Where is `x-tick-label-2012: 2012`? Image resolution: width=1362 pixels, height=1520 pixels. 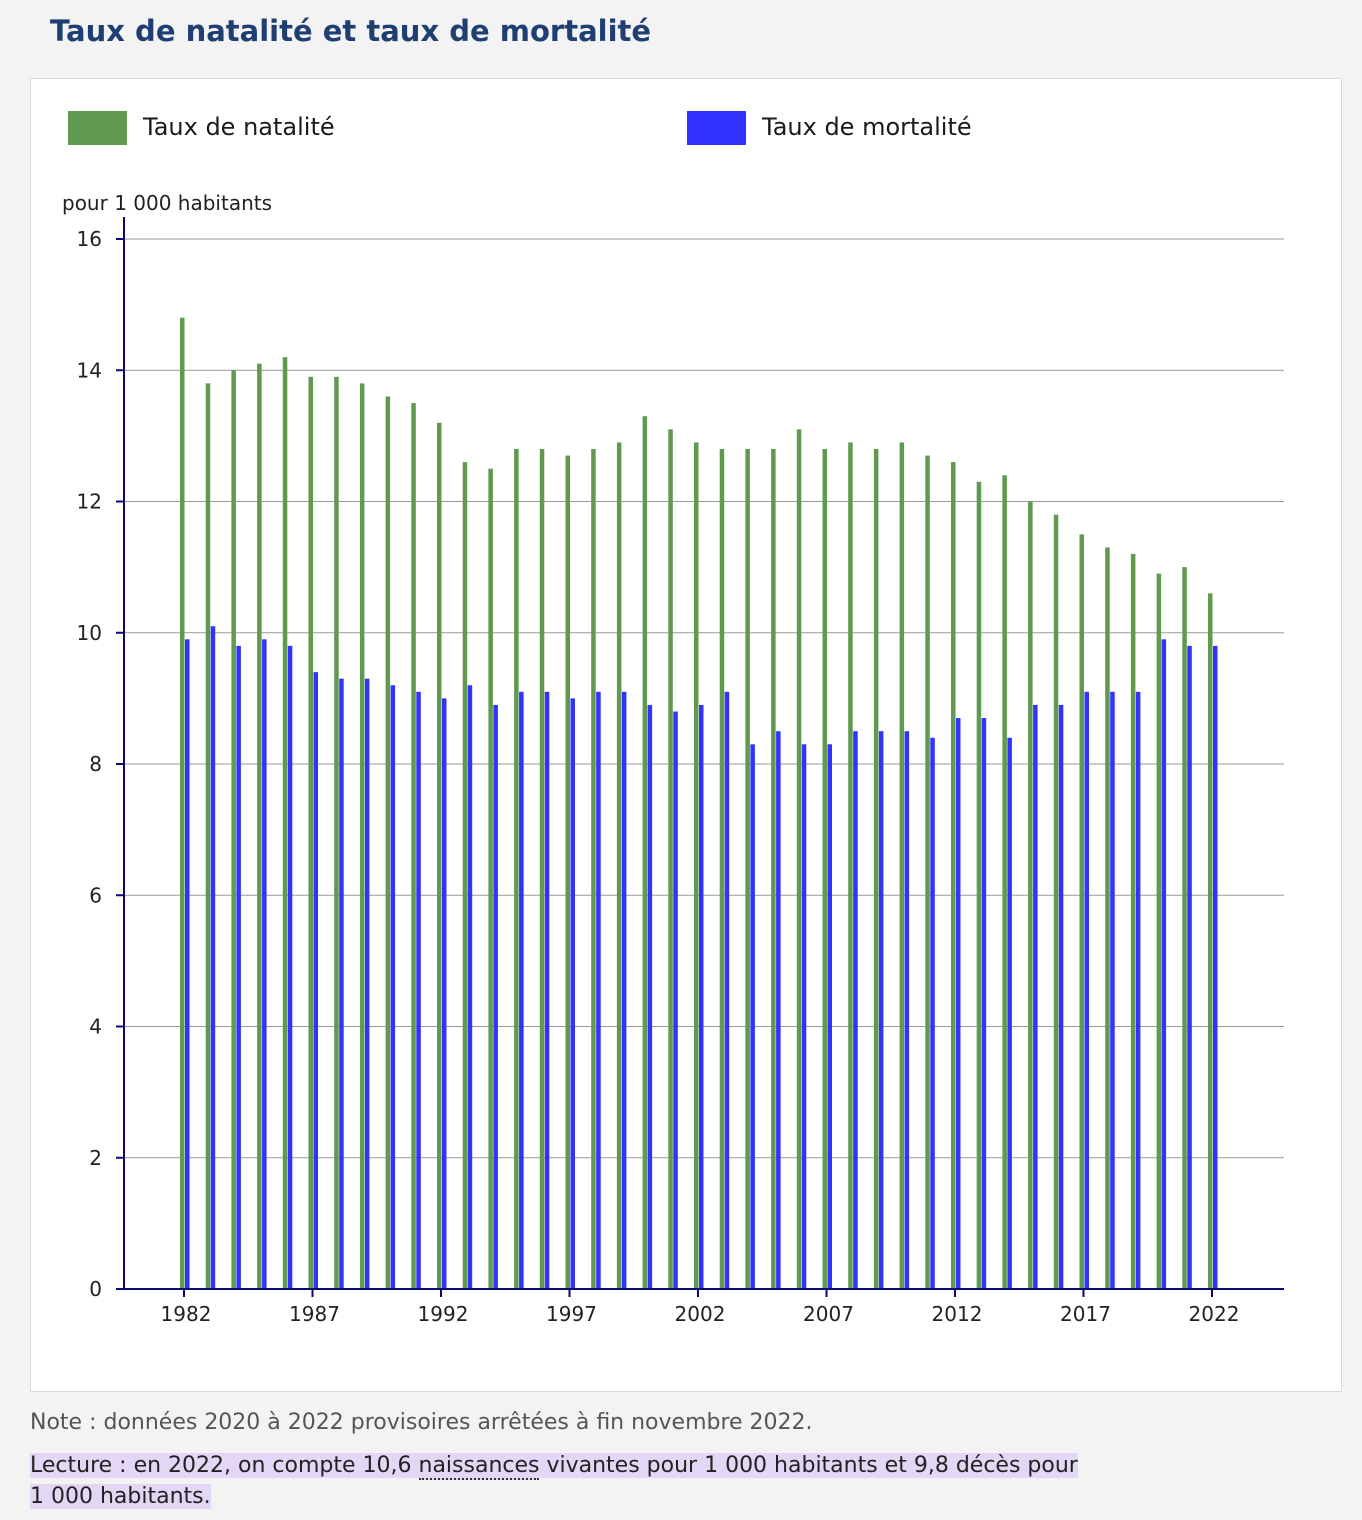
x-tick-label-2012: 2012 is located at coordinates (957, 1314).